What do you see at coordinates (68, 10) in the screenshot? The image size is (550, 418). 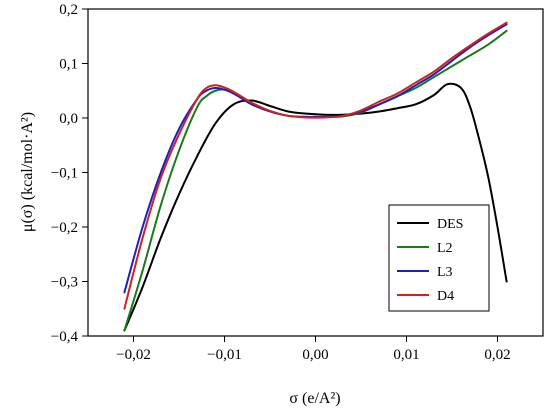 I see `y-tick-label: 0,2` at bounding box center [68, 10].